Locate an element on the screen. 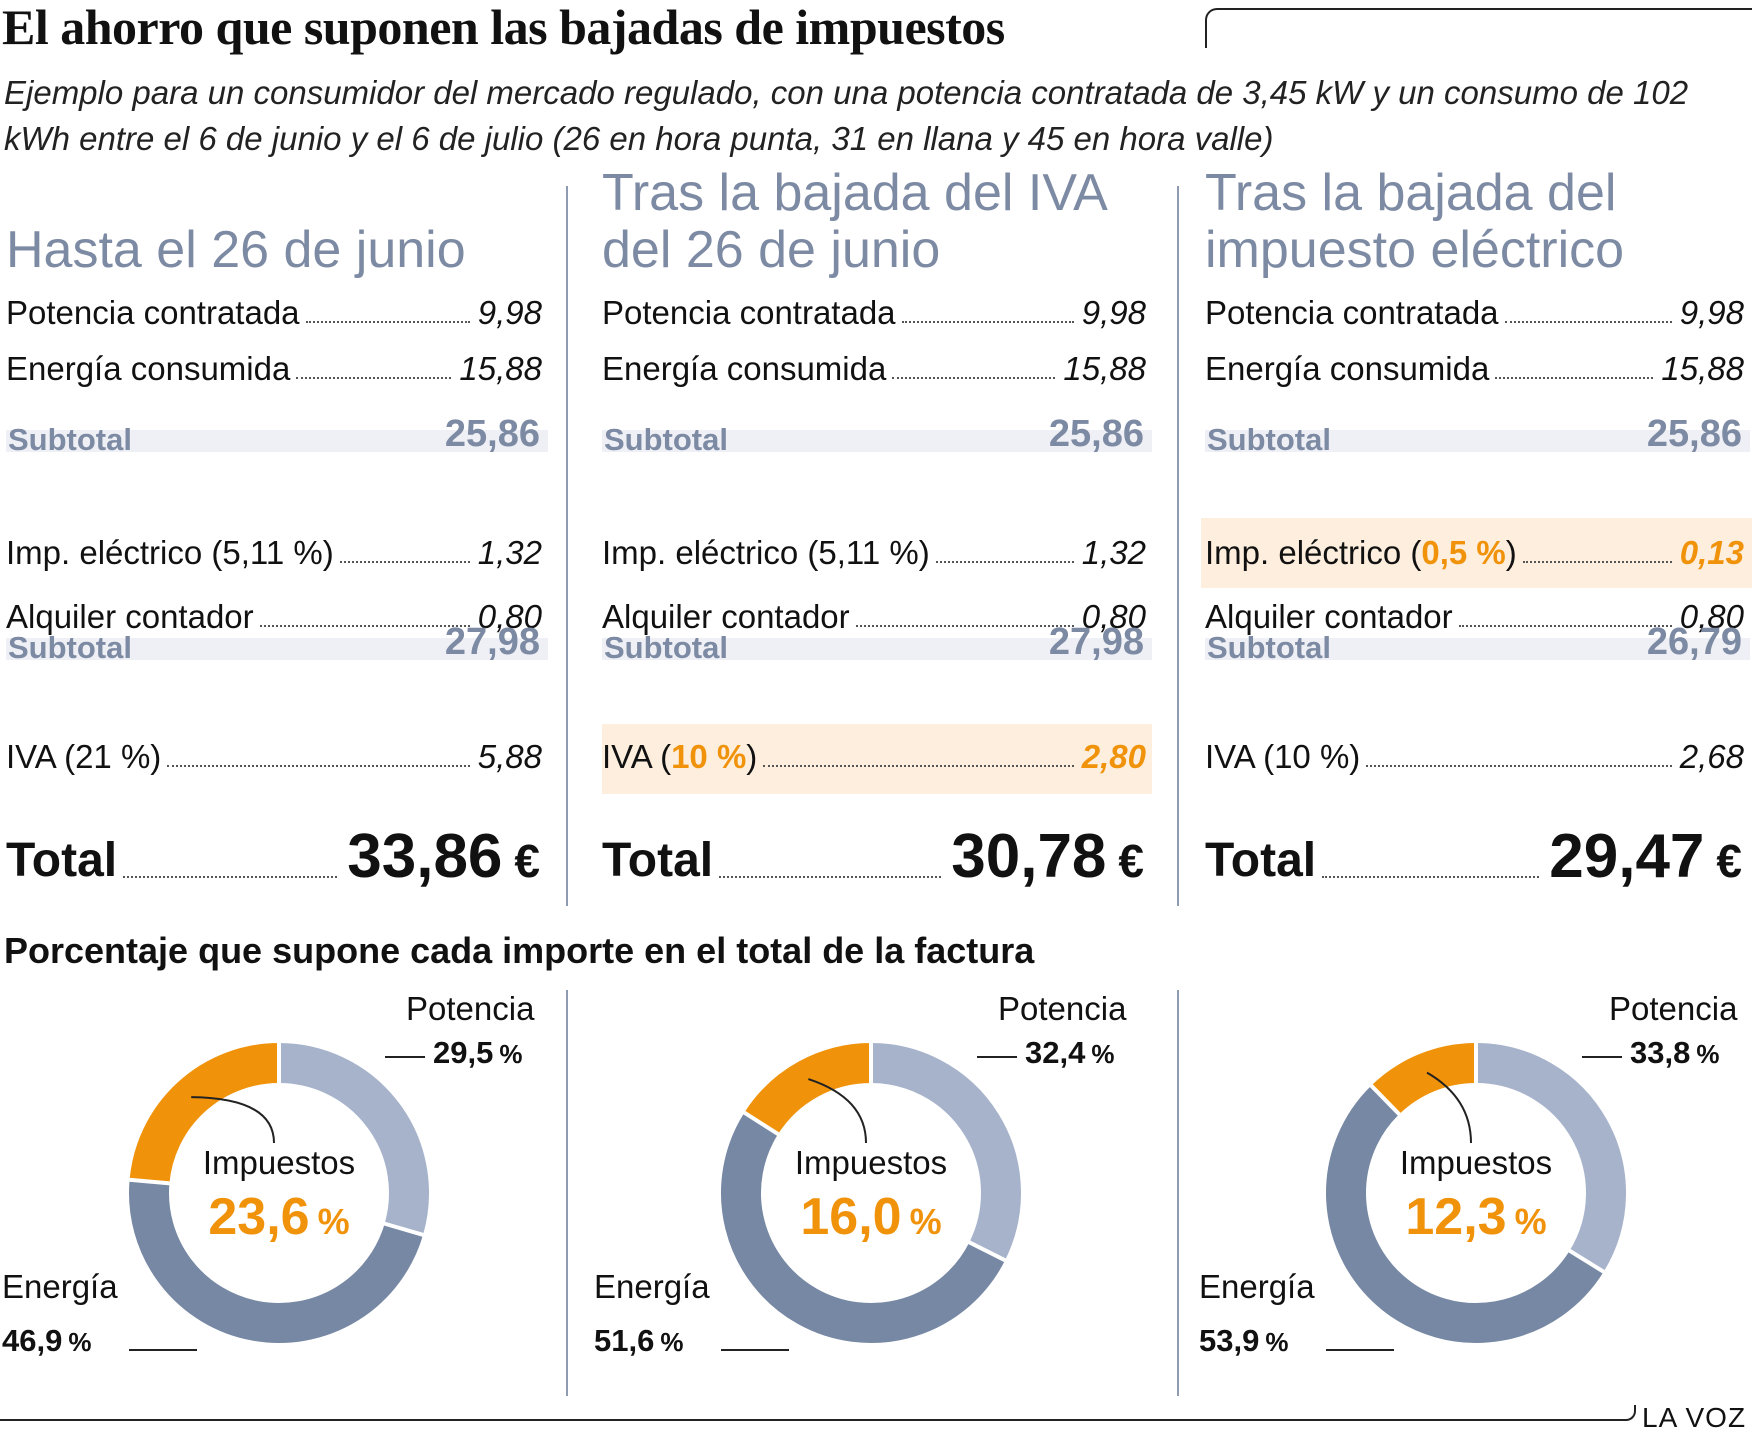 This screenshot has height=1438, width=1752. row-label: Potencia contratada is located at coordinates (749, 312).